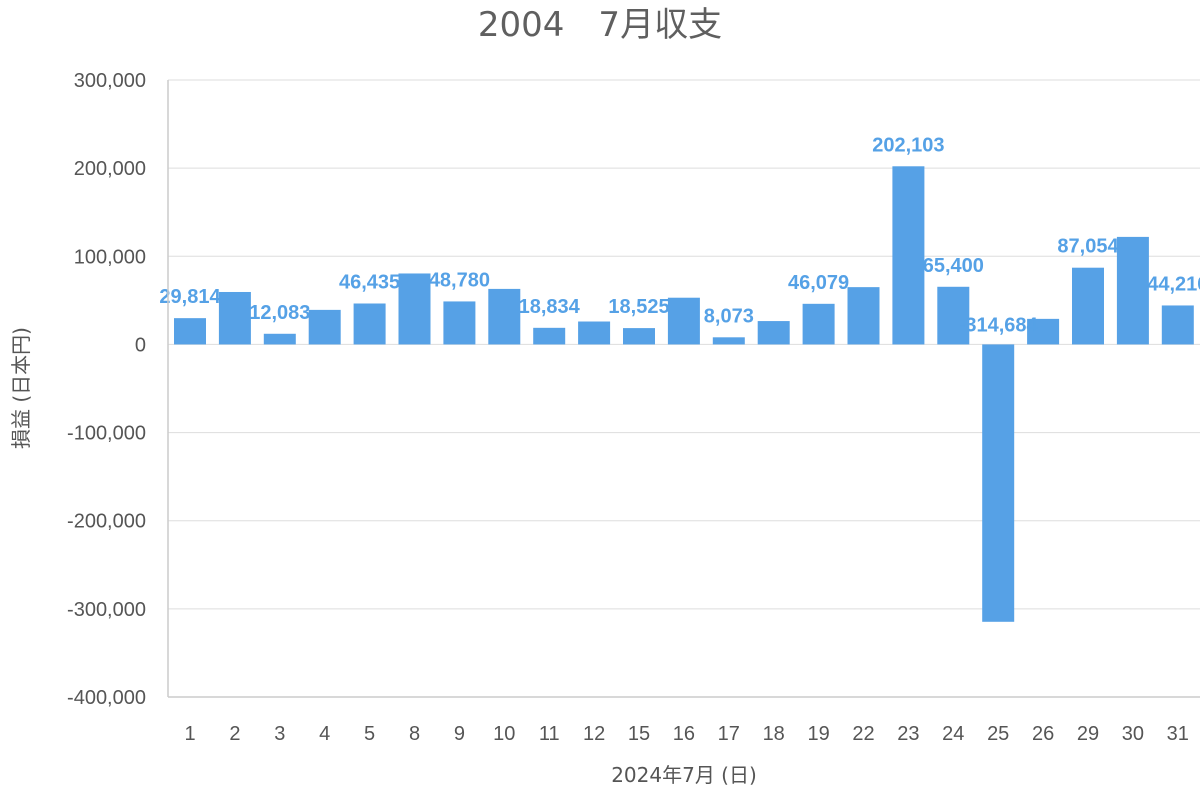 The height and width of the screenshot is (800, 1200). What do you see at coordinates (189, 734) in the screenshot?
I see `x-tick-label: 1` at bounding box center [189, 734].